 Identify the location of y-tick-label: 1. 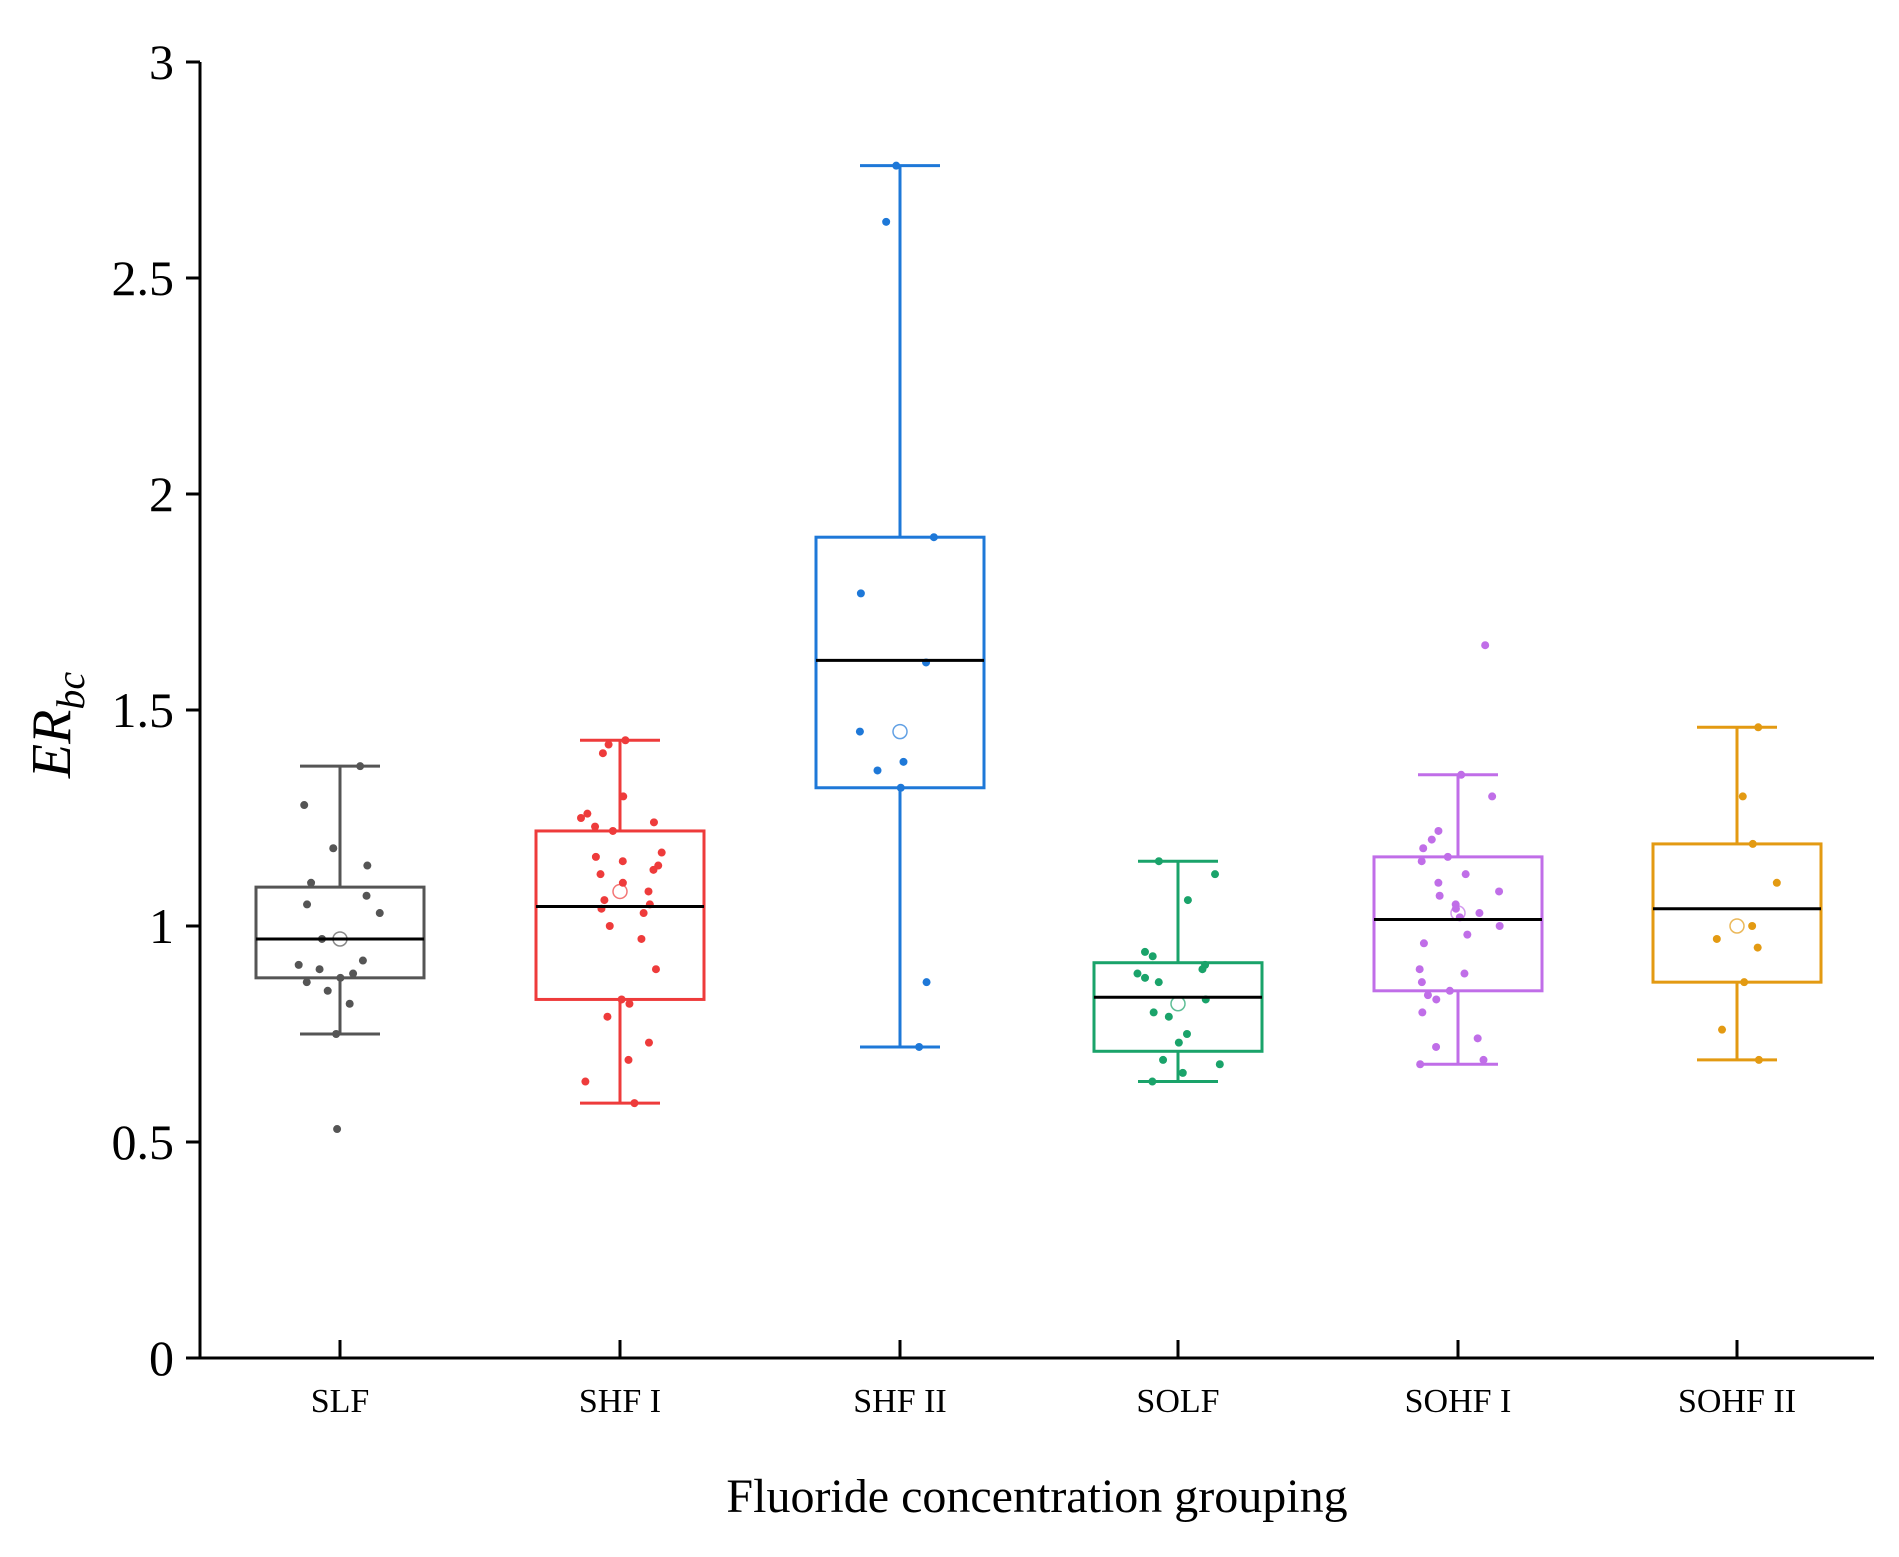
(161, 926).